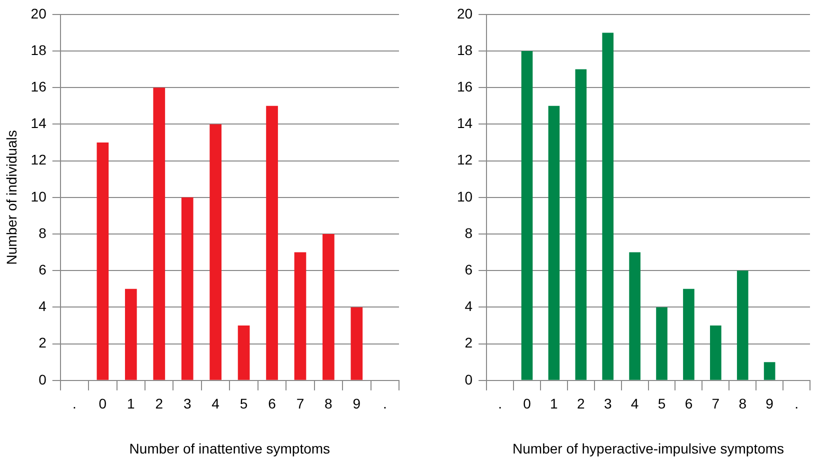 The image size is (822, 462). What do you see at coordinates (648, 448) in the screenshot?
I see `x-axis-title: Number of hyperactive-impulsive symptoms` at bounding box center [648, 448].